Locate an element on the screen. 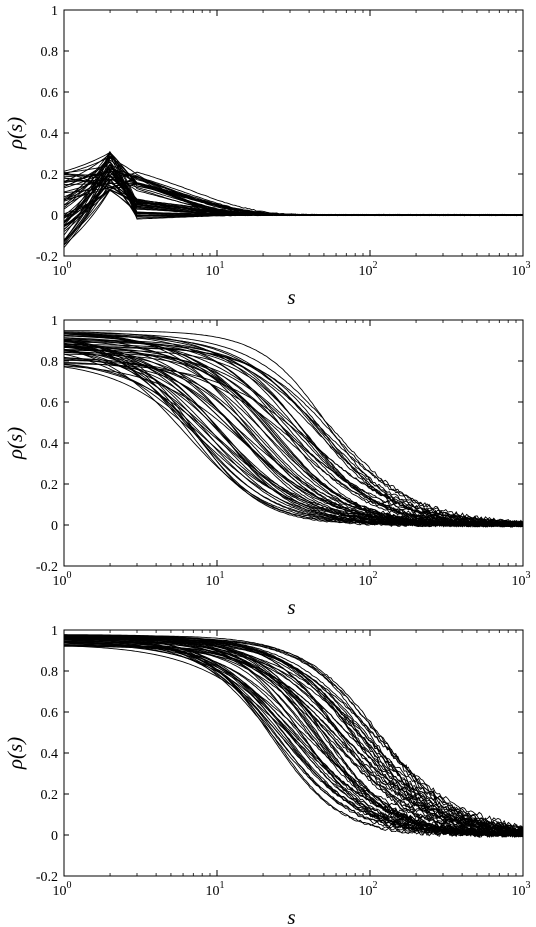 The height and width of the screenshot is (927, 536). x-tick-label-top-1: 10¹ is located at coordinates (215, 269).